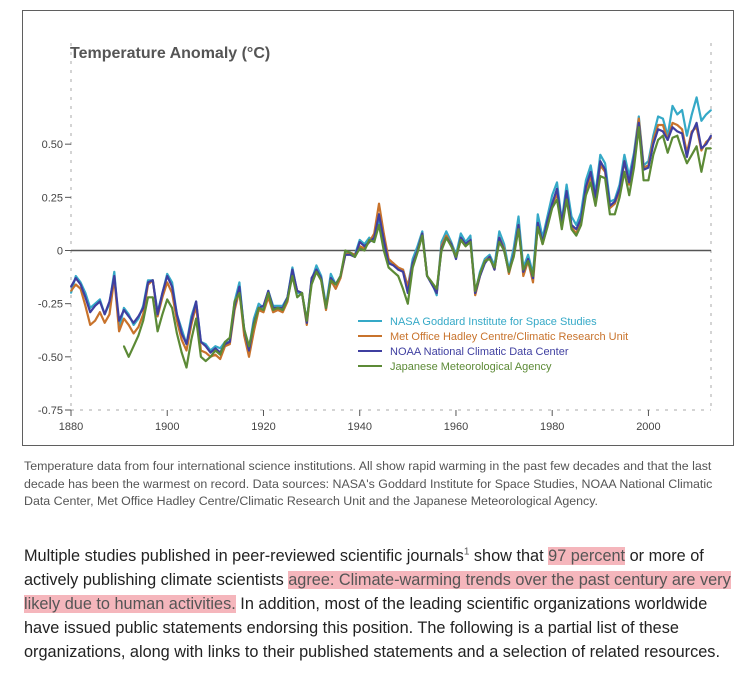 This screenshot has height=692, width=756. Describe the element at coordinates (471, 367) in the screenshot. I see `legend-label: Japanese Meteorological Agency` at that location.